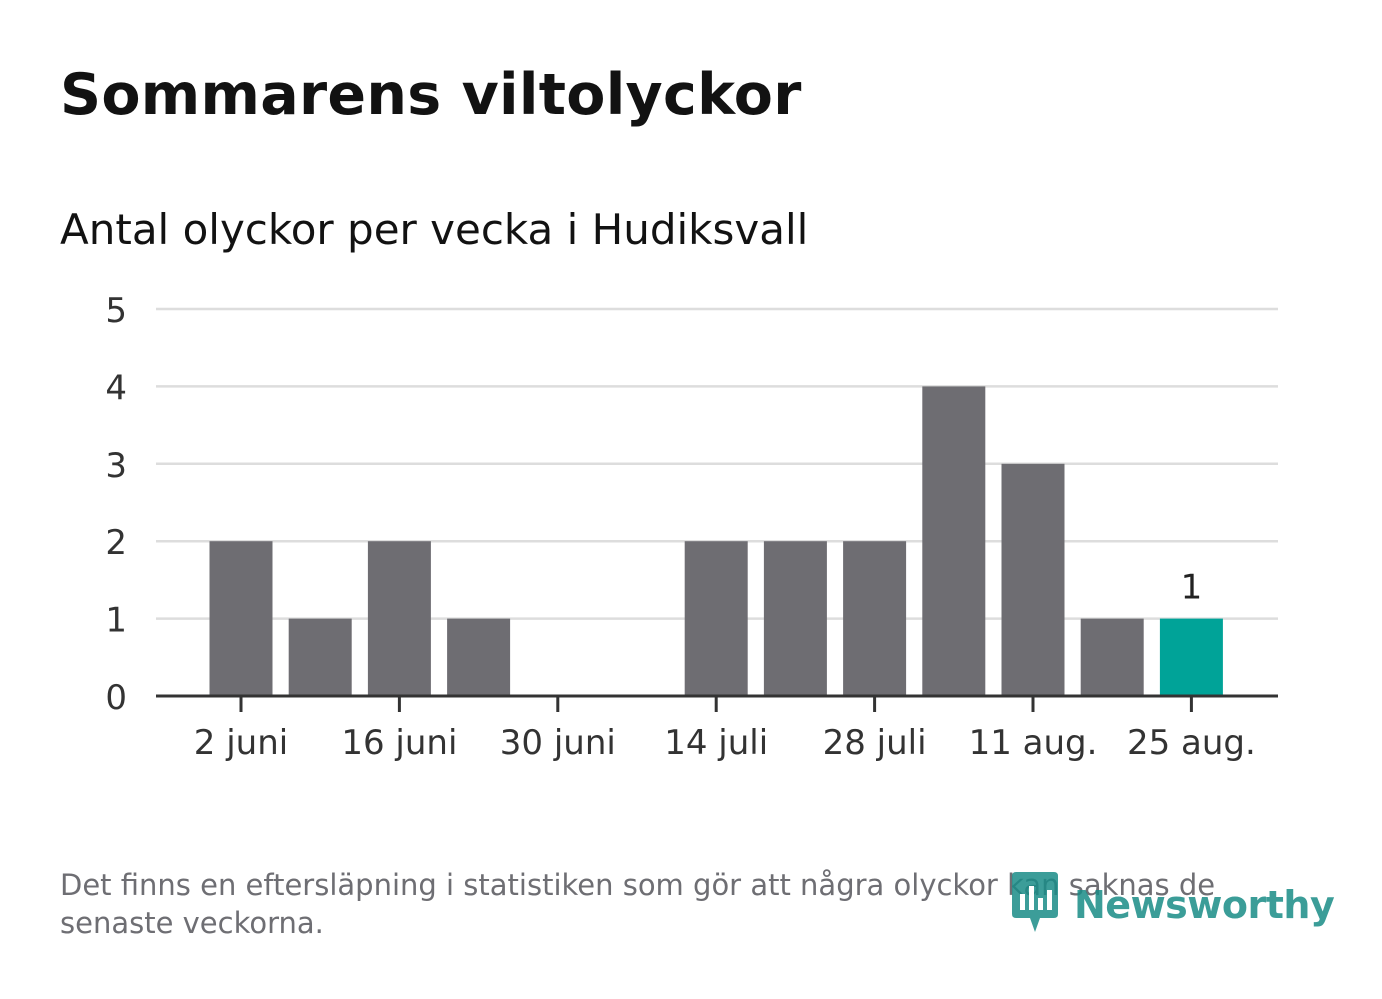 The image size is (1382, 999). What do you see at coordinates (1035, 902) in the screenshot?
I see `newsworthy-logo-icon` at bounding box center [1035, 902].